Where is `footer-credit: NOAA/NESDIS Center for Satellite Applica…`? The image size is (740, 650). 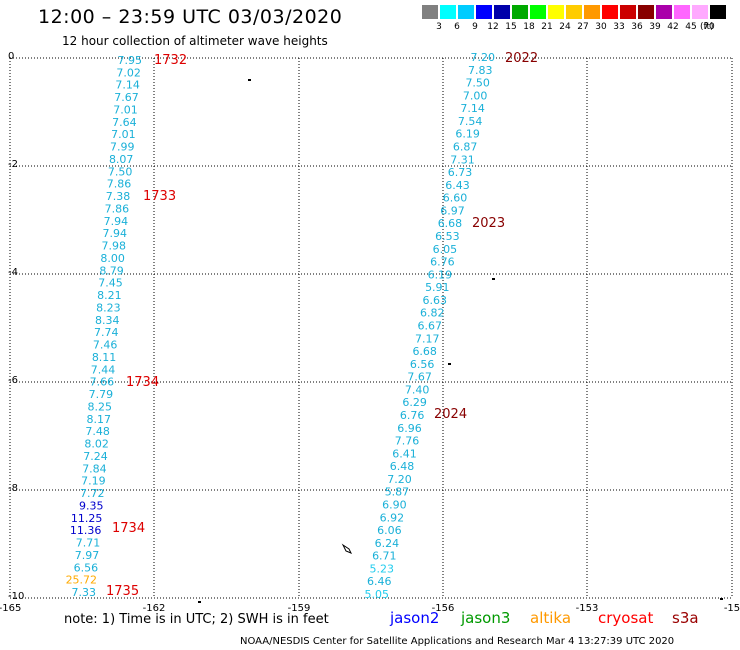
footer-credit: NOAA/NESDIS Center for Satellite Applica… is located at coordinates (457, 641).